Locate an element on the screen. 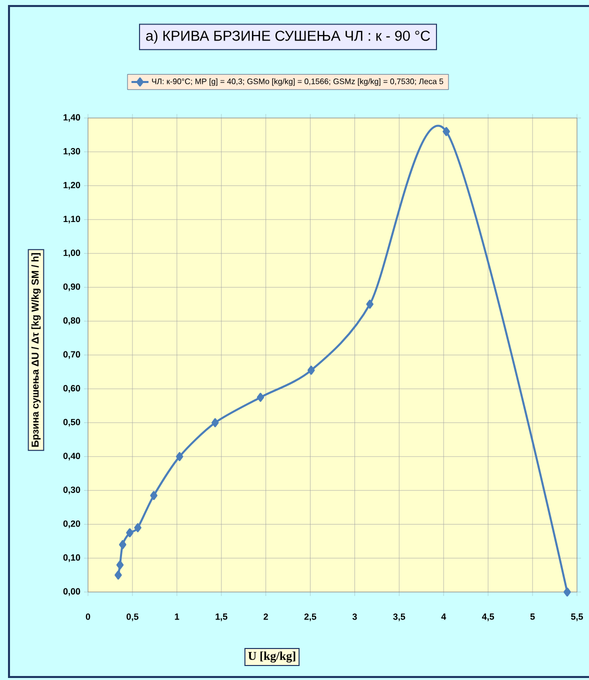 Image resolution: width=589 pixels, height=680 pixels. chart-title: a) КРИВА БРЗИНЕ СУШЕЊА ЧЛ : к - 90 °C is located at coordinates (288, 37).